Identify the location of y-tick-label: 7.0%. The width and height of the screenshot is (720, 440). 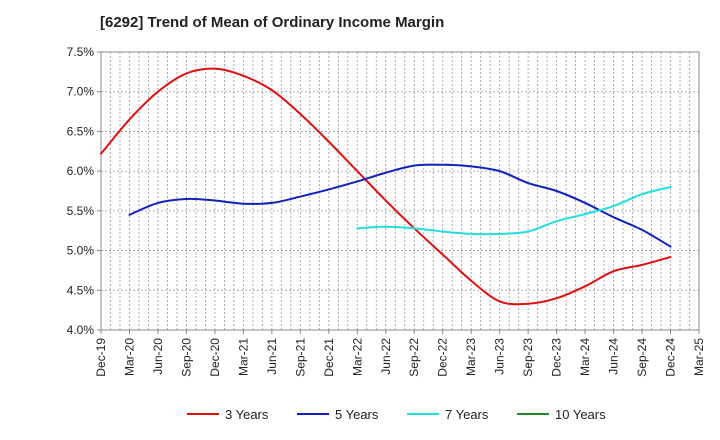
(81, 92).